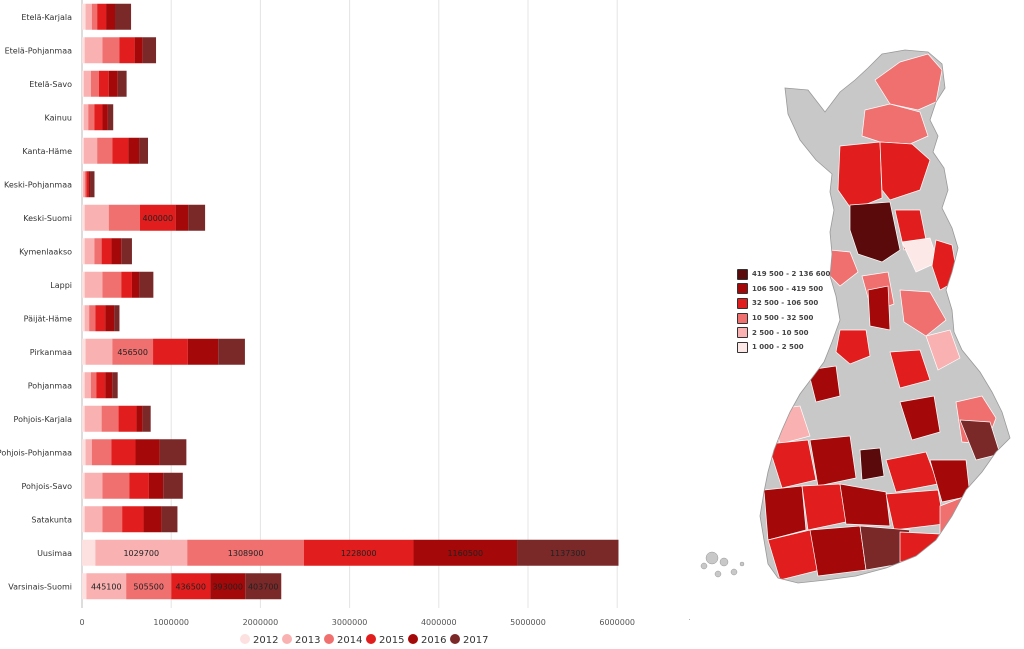 This screenshot has width=1024, height=649. I want to click on map-legend-item: 106 500 - 419 500, so click(783, 289).